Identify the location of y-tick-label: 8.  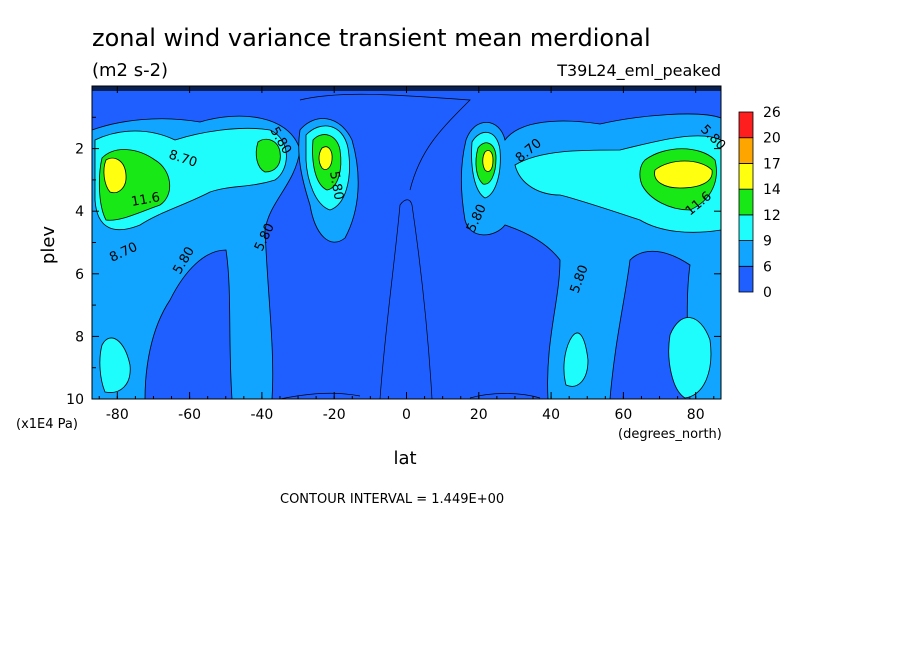
(79, 337).